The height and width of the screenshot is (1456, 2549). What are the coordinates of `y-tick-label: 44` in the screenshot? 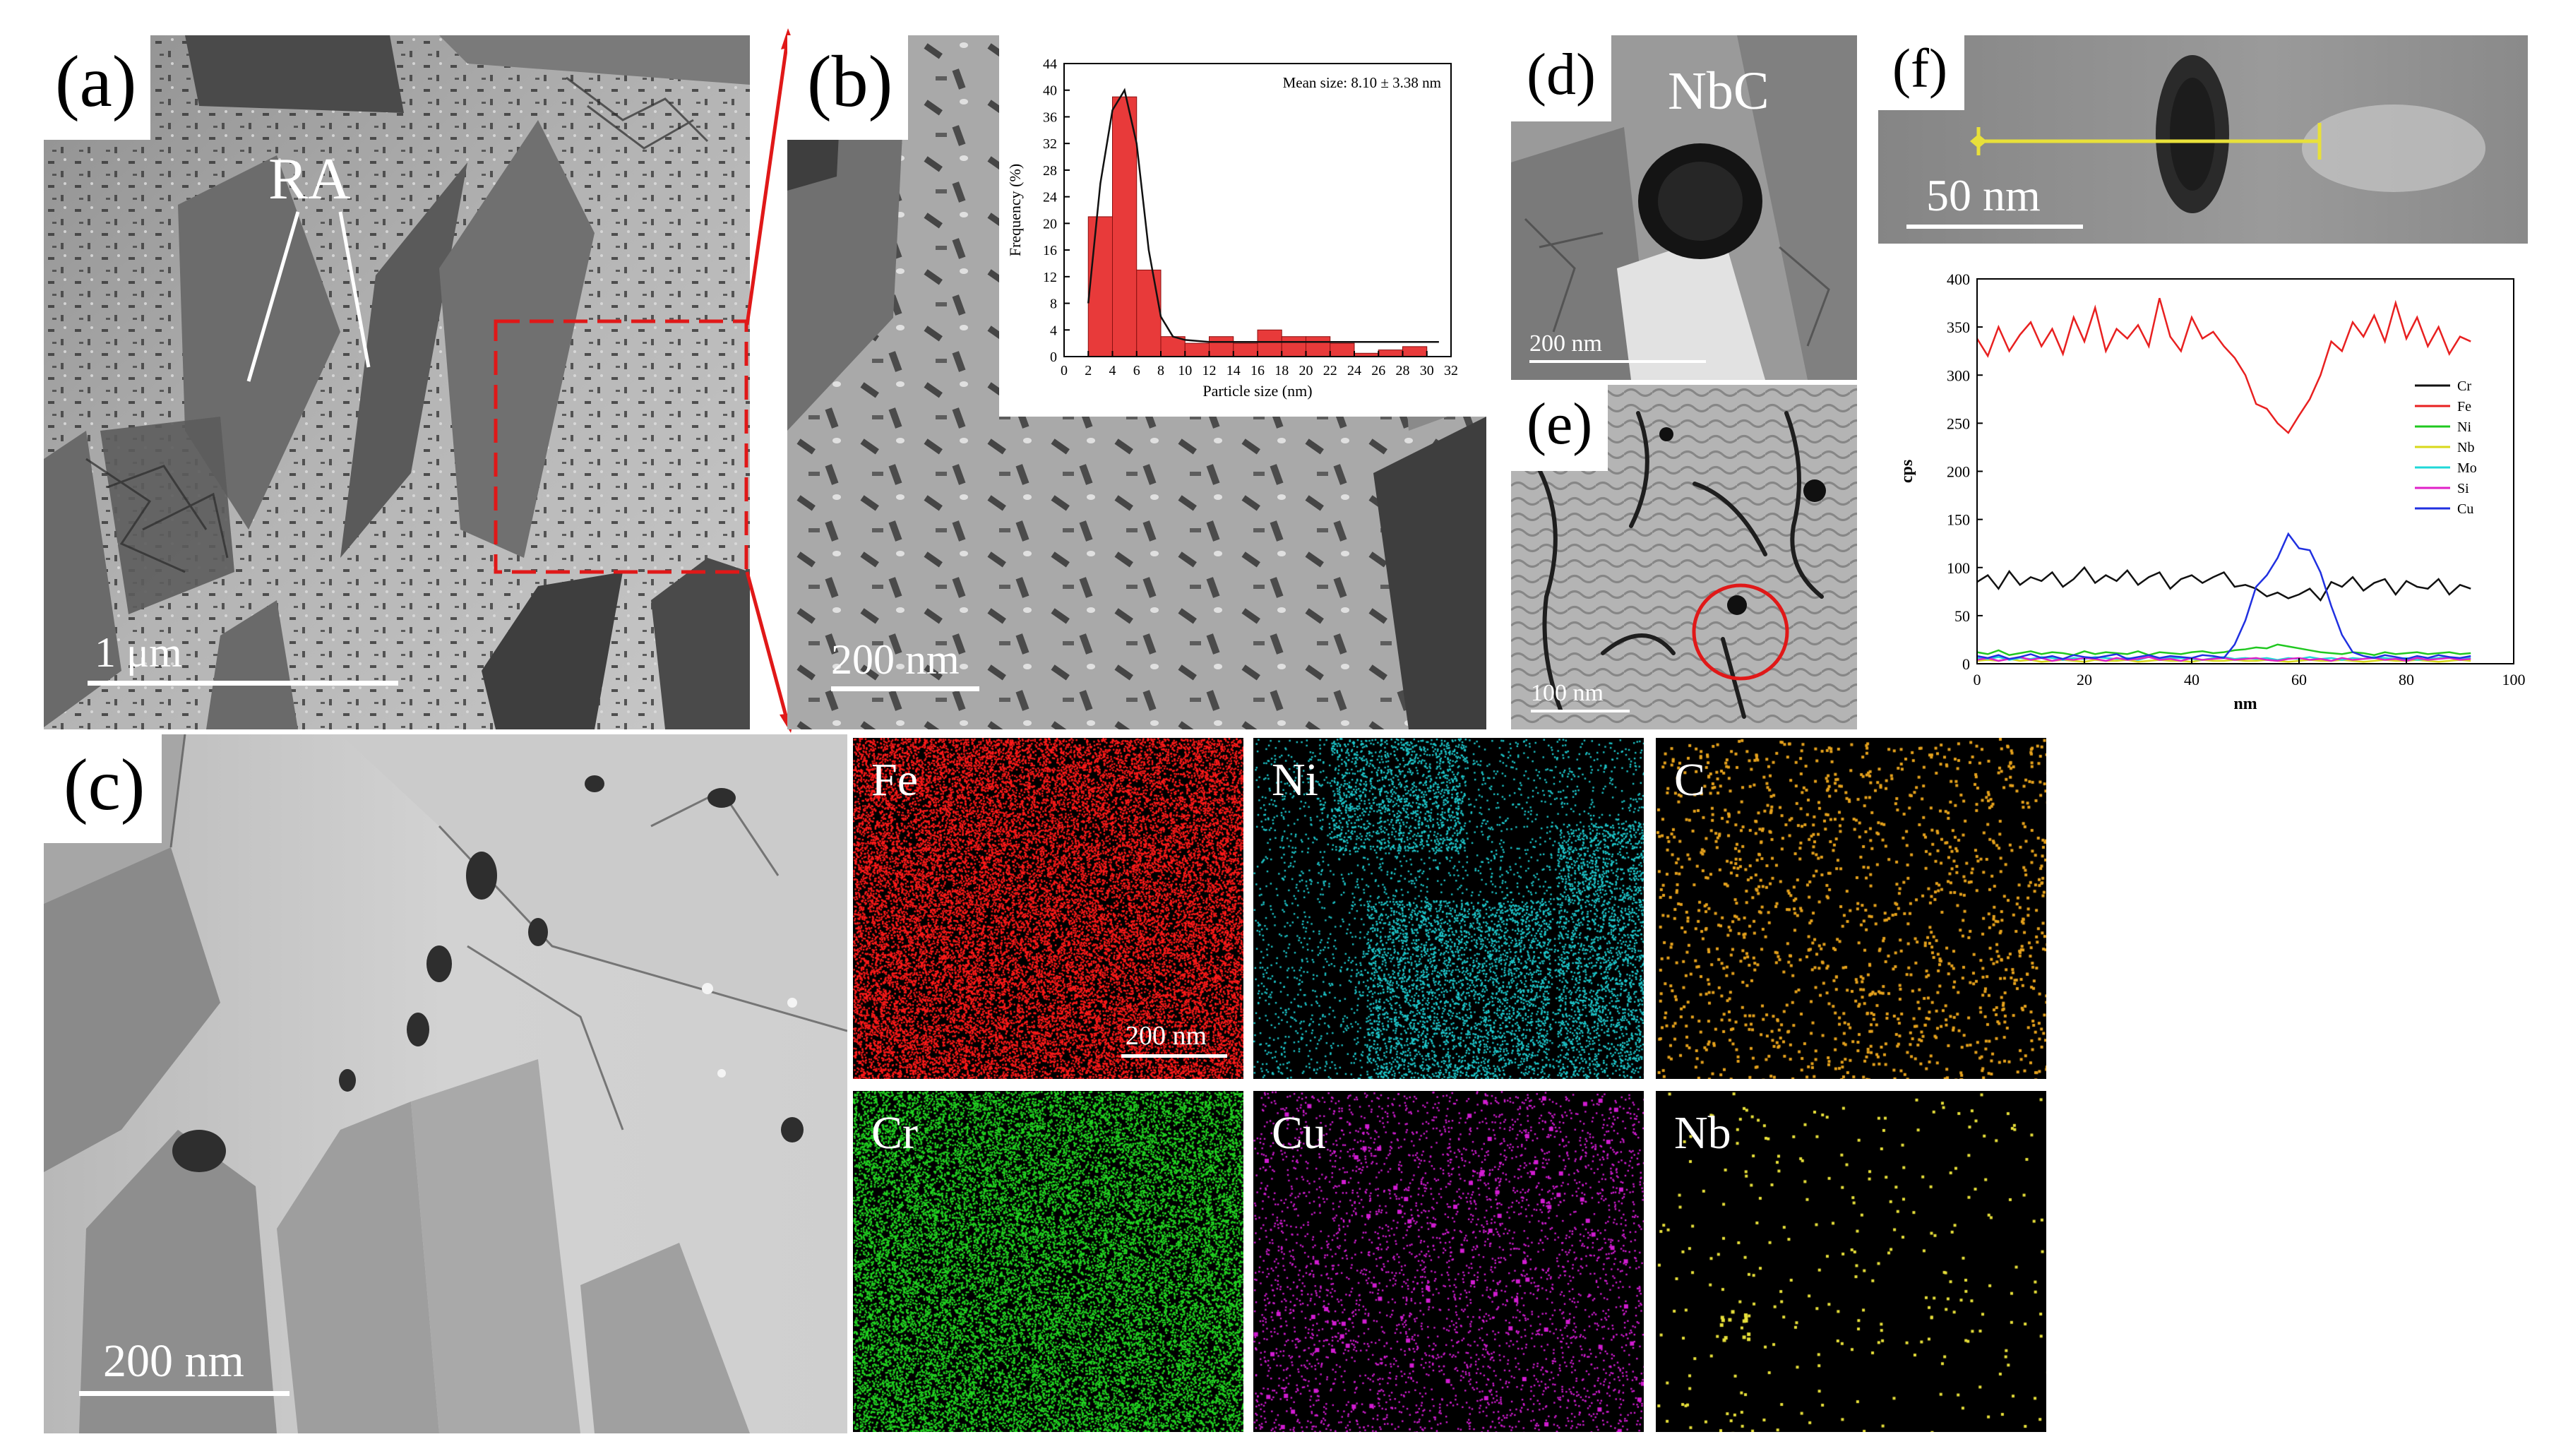 It's located at (1050, 64).